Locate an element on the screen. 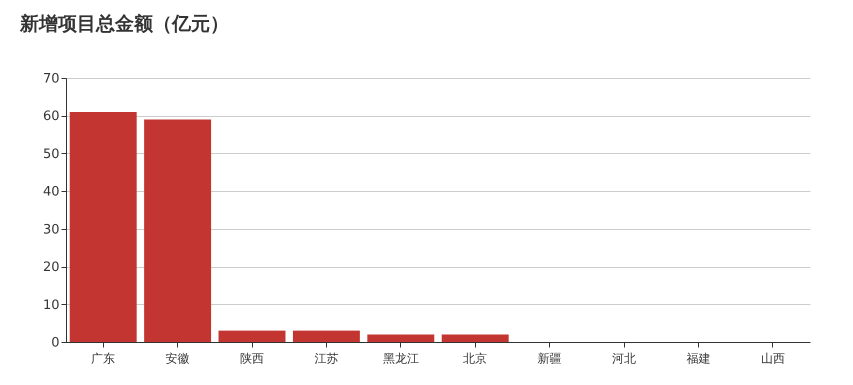 This screenshot has height=385, width=853. x-tick-label: 山西 is located at coordinates (772, 359).